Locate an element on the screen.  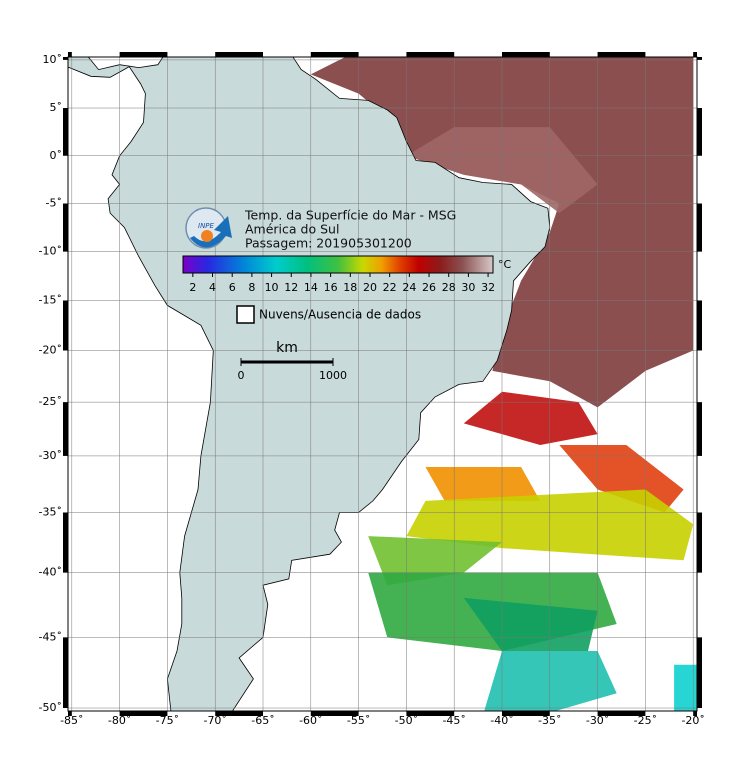
colorbar-tick-label: 14 is located at coordinates (311, 287).